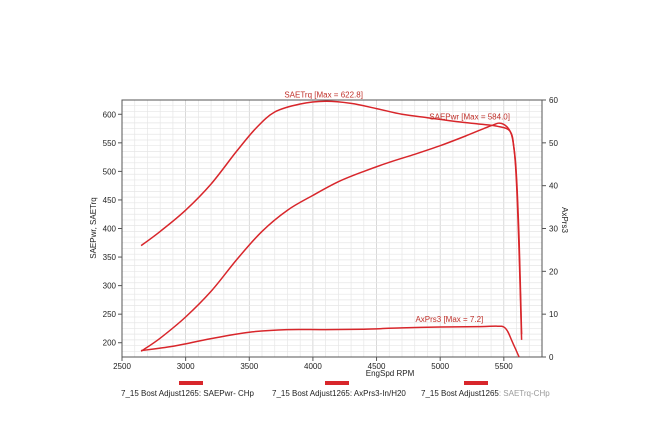  Describe the element at coordinates (110, 229) in the screenshot. I see `y-left-tick-label: 400` at that location.